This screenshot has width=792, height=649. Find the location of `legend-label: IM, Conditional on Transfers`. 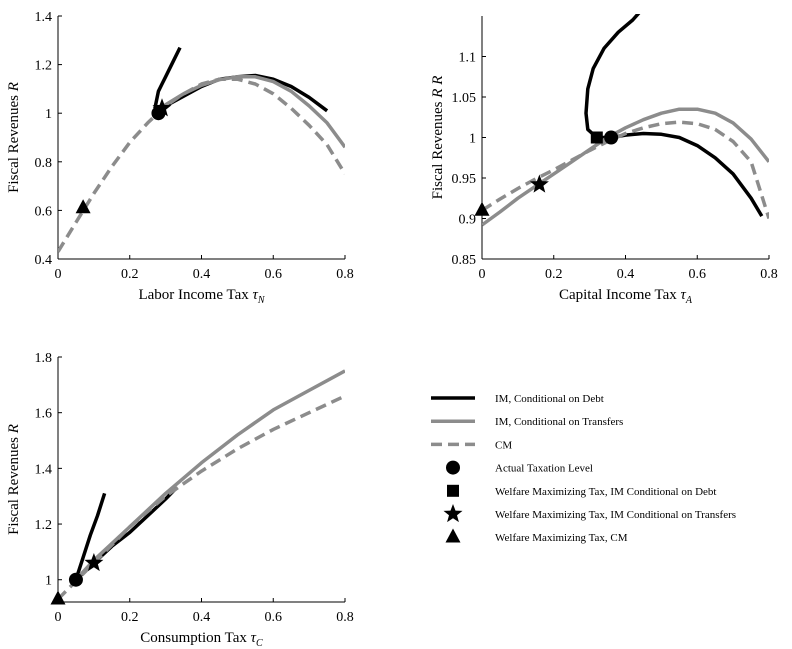

legend-label: IM, Conditional on Transfers is located at coordinates (559, 422).